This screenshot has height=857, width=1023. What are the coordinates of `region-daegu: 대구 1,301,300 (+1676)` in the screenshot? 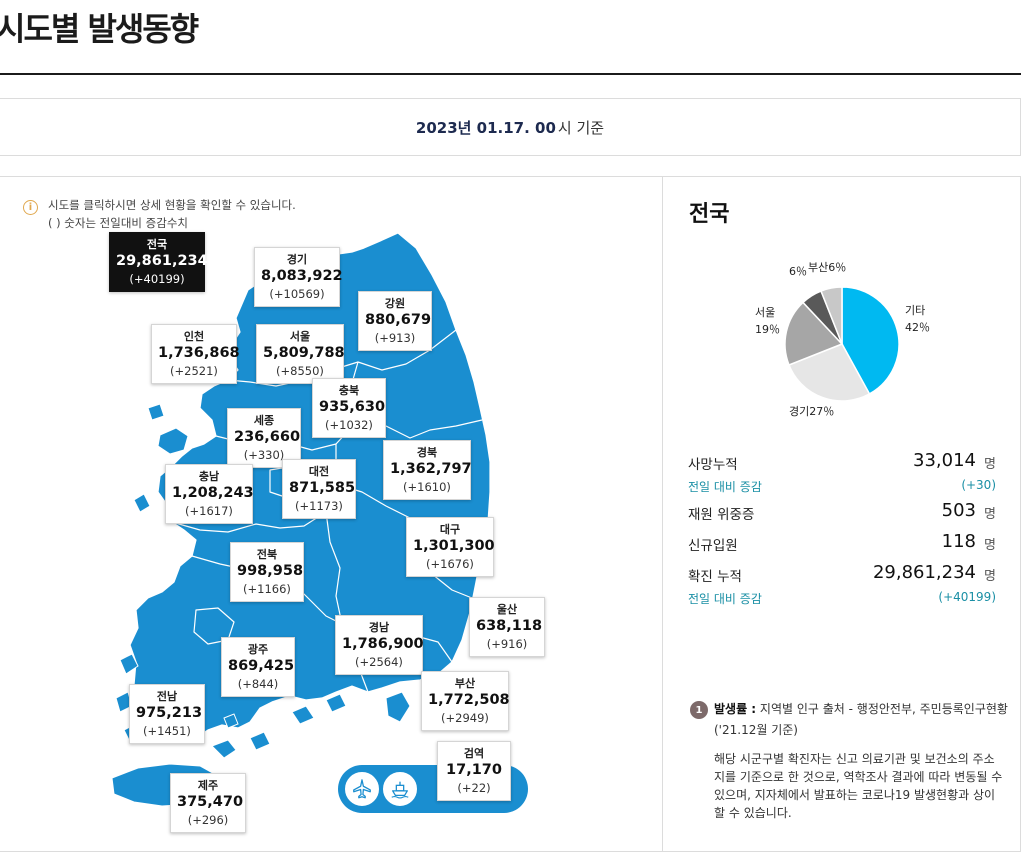 It's located at (450, 547).